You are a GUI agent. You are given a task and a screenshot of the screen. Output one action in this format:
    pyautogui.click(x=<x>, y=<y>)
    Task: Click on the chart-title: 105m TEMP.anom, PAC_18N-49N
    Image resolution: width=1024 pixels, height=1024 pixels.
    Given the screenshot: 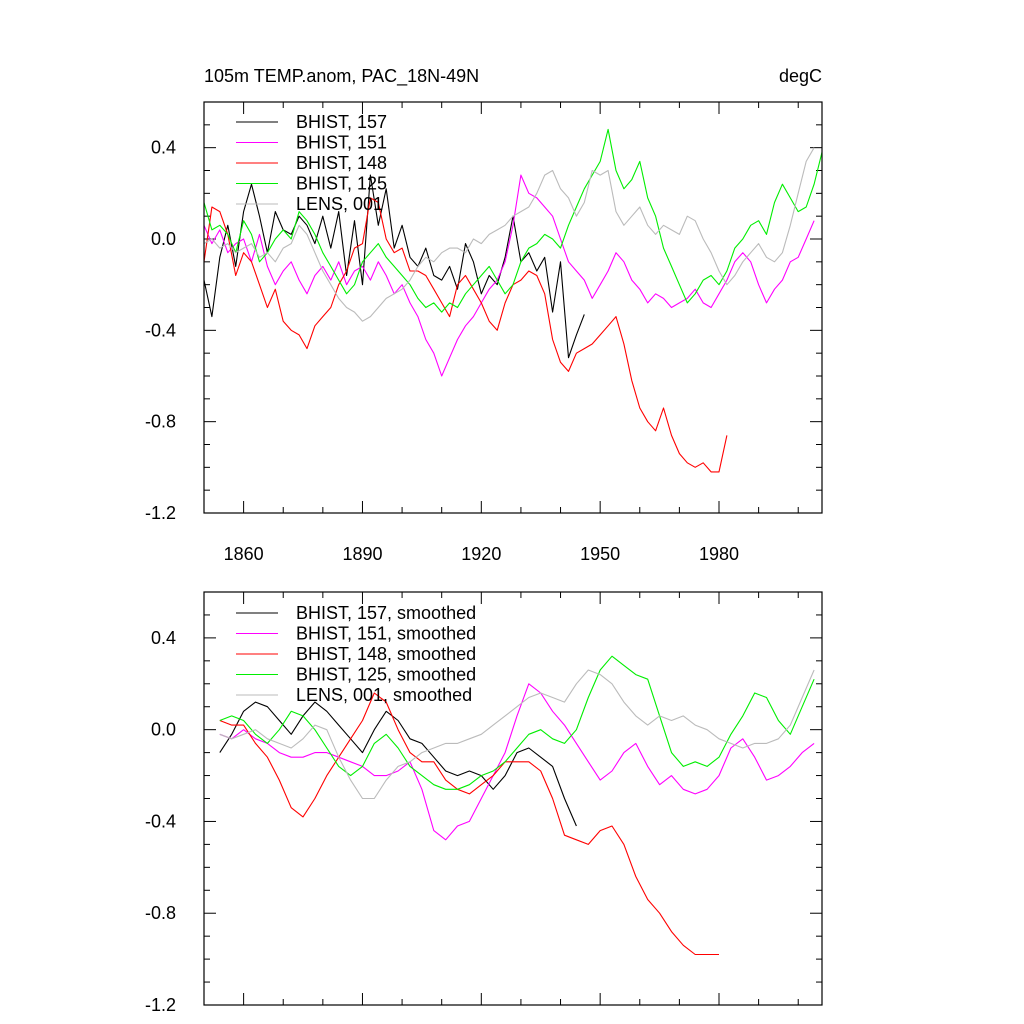 What is the action you would take?
    pyautogui.click(x=341, y=76)
    